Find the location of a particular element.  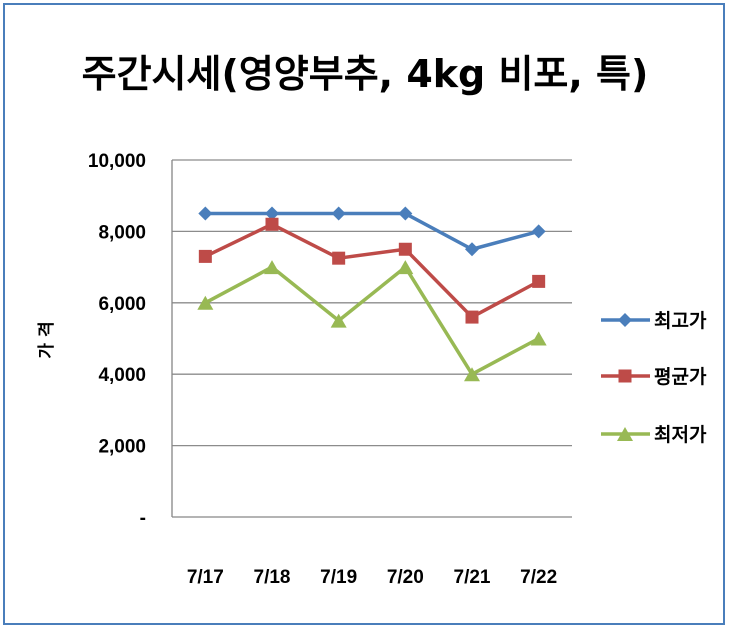

legend-item: 최고가 is located at coordinates (654, 321).